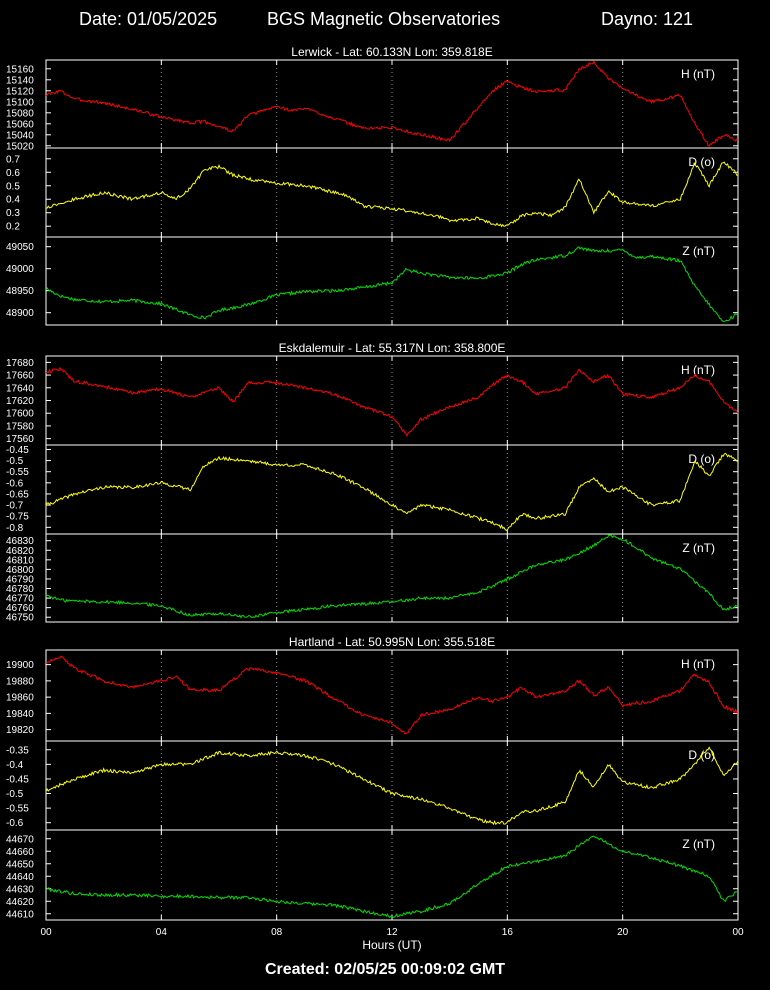  I want to click on y-tick-label: 15120, so click(20, 91).